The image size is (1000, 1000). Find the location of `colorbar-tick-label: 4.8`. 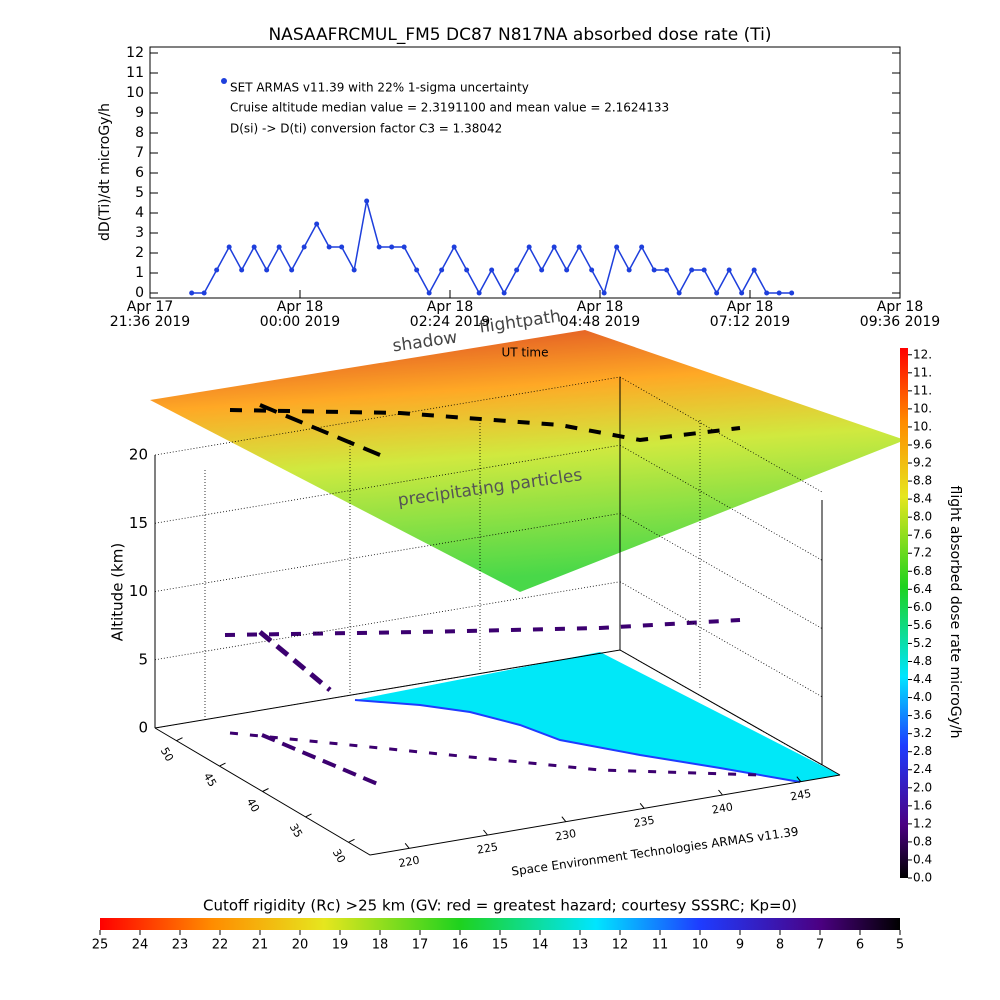

colorbar-tick-label: 4.8 is located at coordinates (922, 661).